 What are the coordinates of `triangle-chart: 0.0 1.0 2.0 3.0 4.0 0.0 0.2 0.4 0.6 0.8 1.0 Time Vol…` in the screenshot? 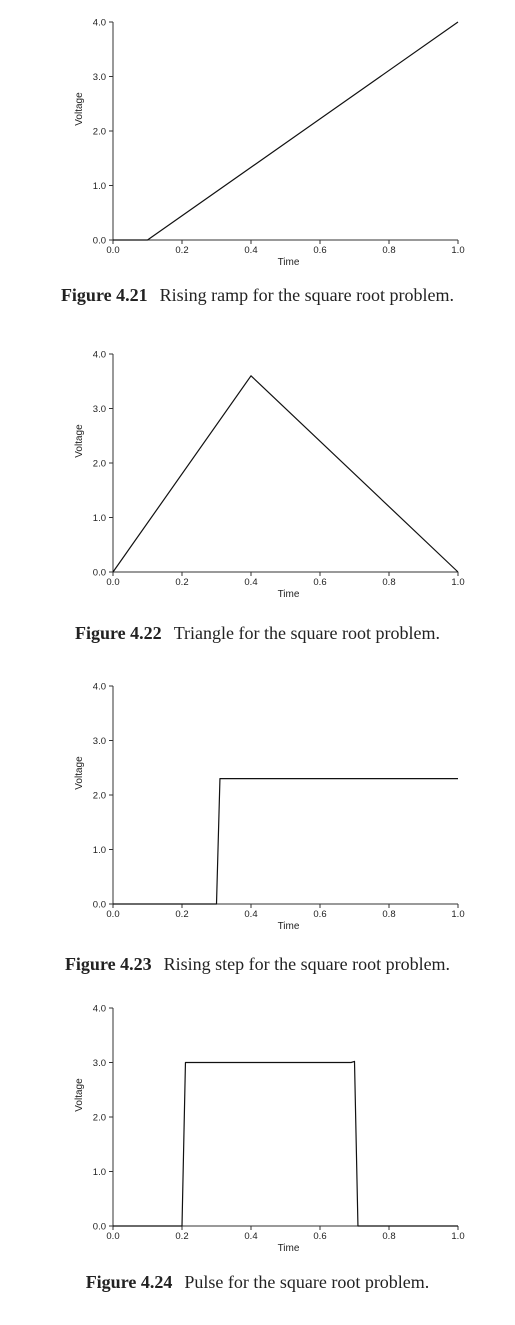 It's located at (269, 475).